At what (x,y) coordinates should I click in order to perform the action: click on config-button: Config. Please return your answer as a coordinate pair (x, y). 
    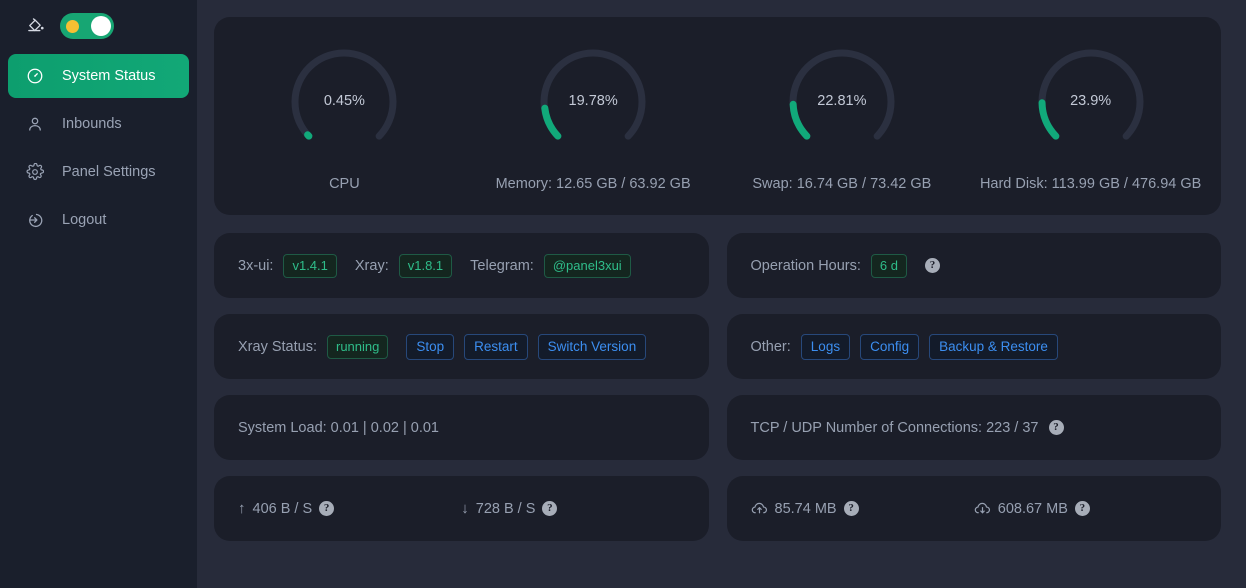
    Looking at the image, I should click on (890, 346).